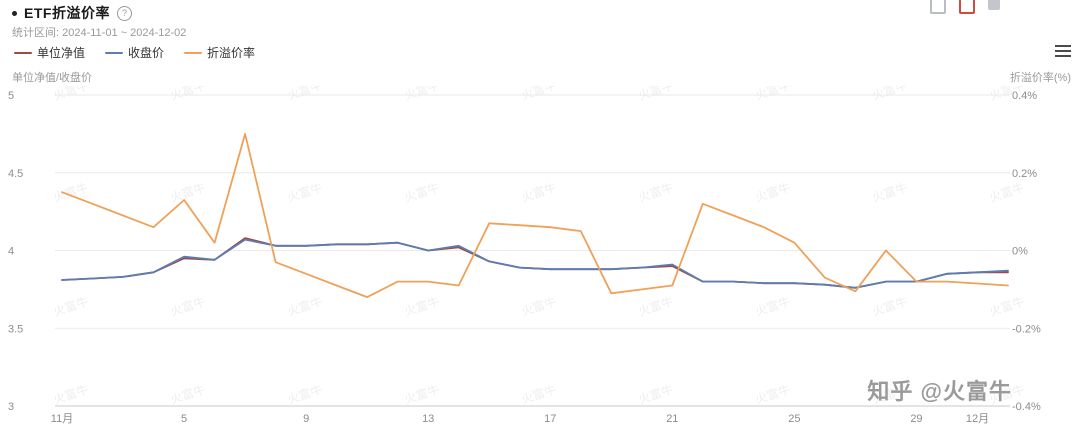 This screenshot has height=437, width=1080. I want to click on left-axis-tick: 5, so click(11, 96).